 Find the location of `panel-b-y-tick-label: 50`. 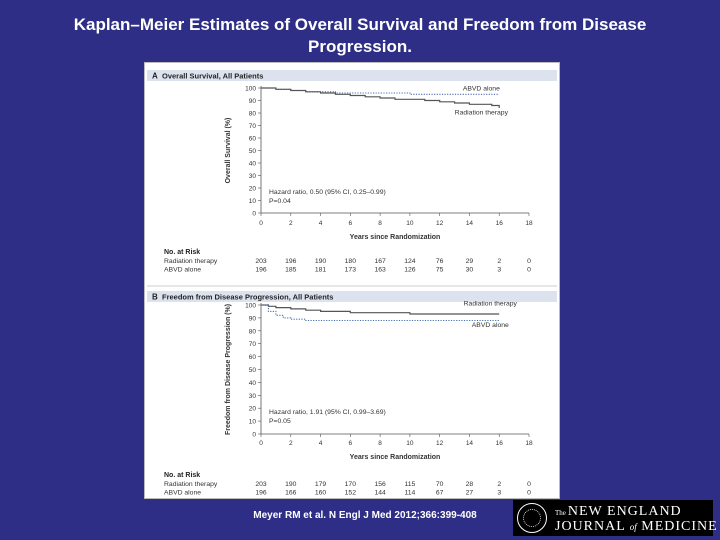

panel-b-y-tick-label: 50 is located at coordinates (253, 370).